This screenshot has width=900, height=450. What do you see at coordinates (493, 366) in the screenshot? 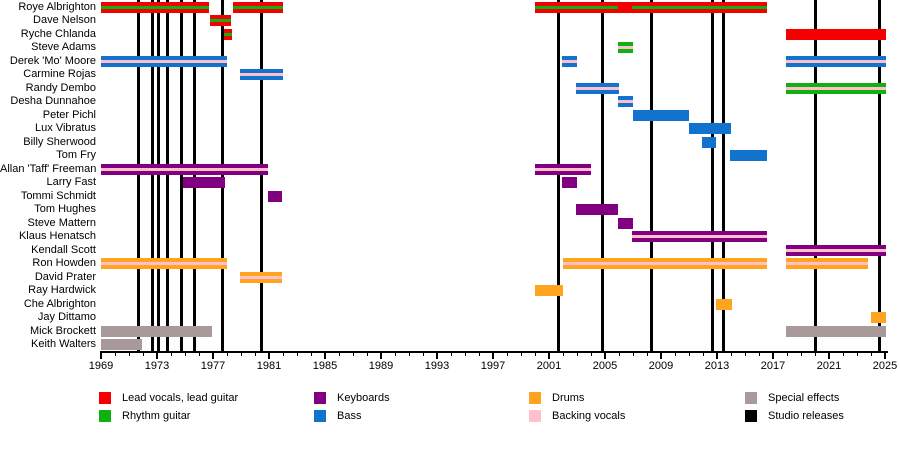
I see `axis-year-label: 1997` at bounding box center [493, 366].